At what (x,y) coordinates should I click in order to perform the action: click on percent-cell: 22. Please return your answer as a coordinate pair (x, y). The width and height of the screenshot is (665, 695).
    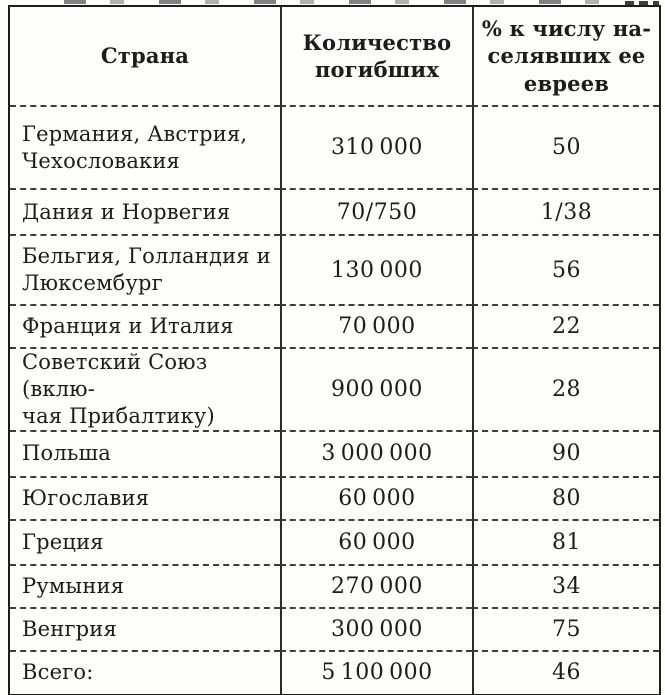
    Looking at the image, I should click on (565, 325).